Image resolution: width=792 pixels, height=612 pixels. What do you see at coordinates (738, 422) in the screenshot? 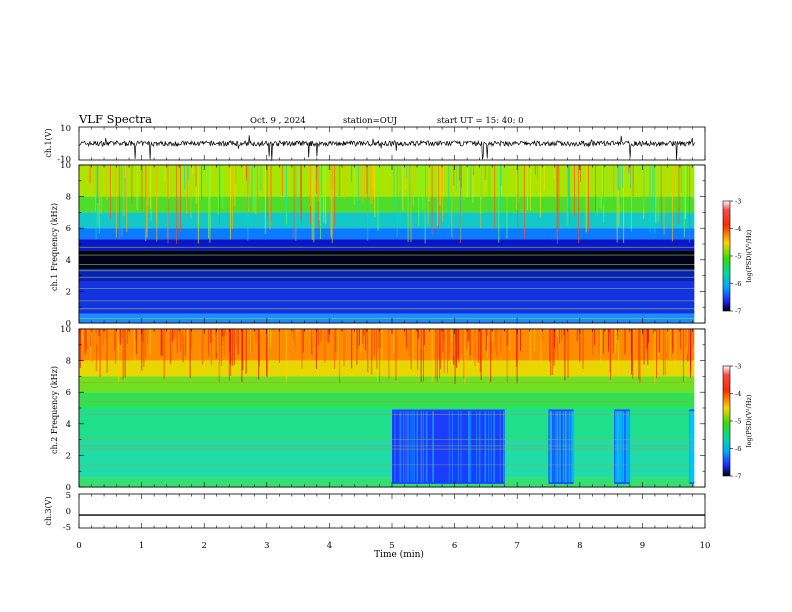
I see `colorbar-tick-label: -5` at bounding box center [738, 422].